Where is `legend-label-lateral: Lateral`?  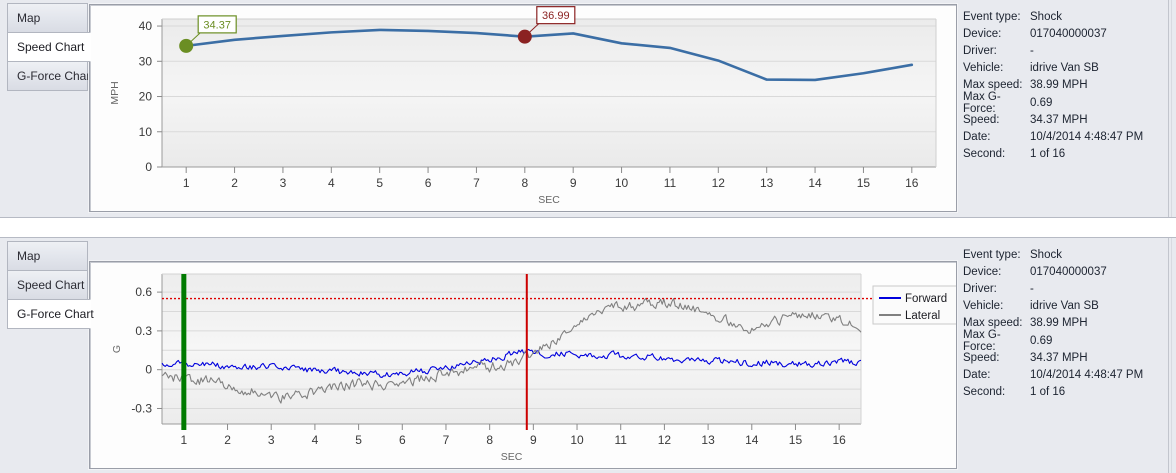
legend-label-lateral: Lateral is located at coordinates (922, 316).